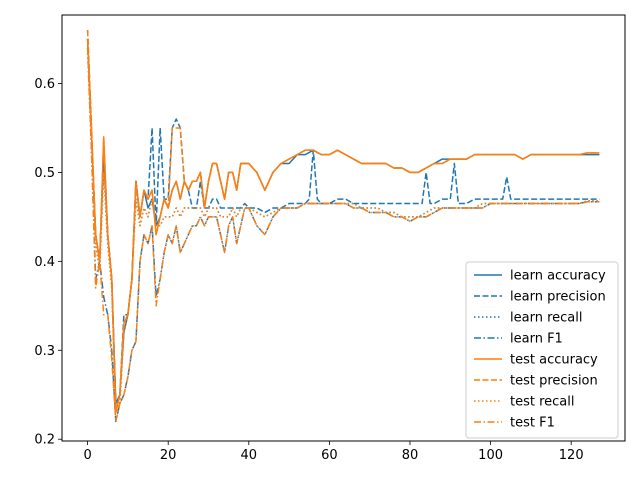  Describe the element at coordinates (87, 455) in the screenshot. I see `x-tick-label: 0` at that location.